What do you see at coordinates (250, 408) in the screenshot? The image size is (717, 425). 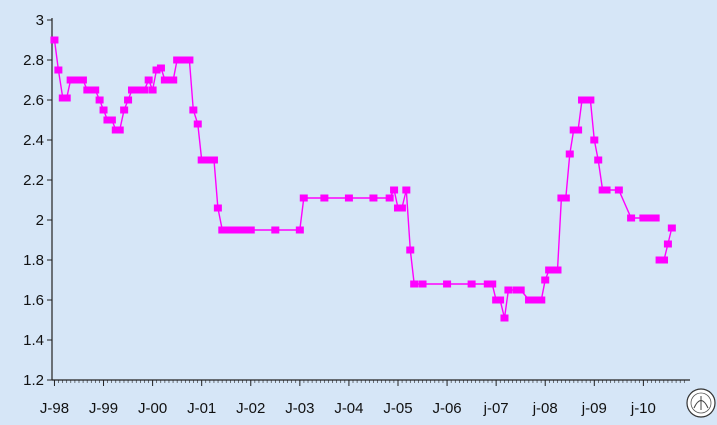 I see `x-tick-label: J-02` at bounding box center [250, 408].